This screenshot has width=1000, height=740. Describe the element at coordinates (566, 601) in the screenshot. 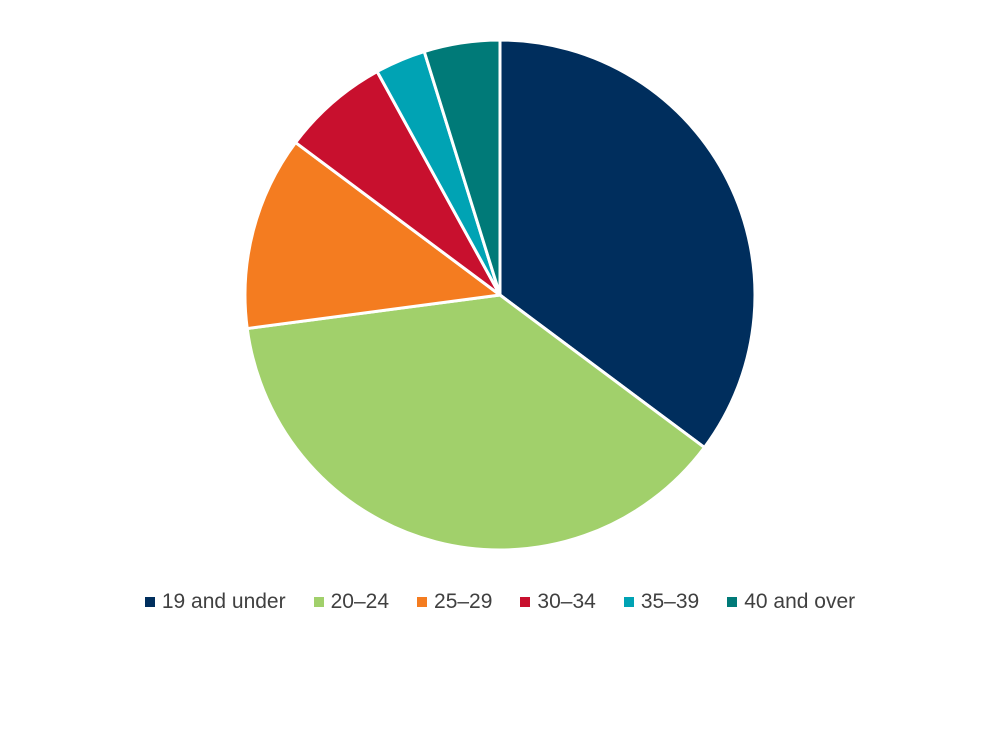

I see `legend-label: 30–34` at that location.